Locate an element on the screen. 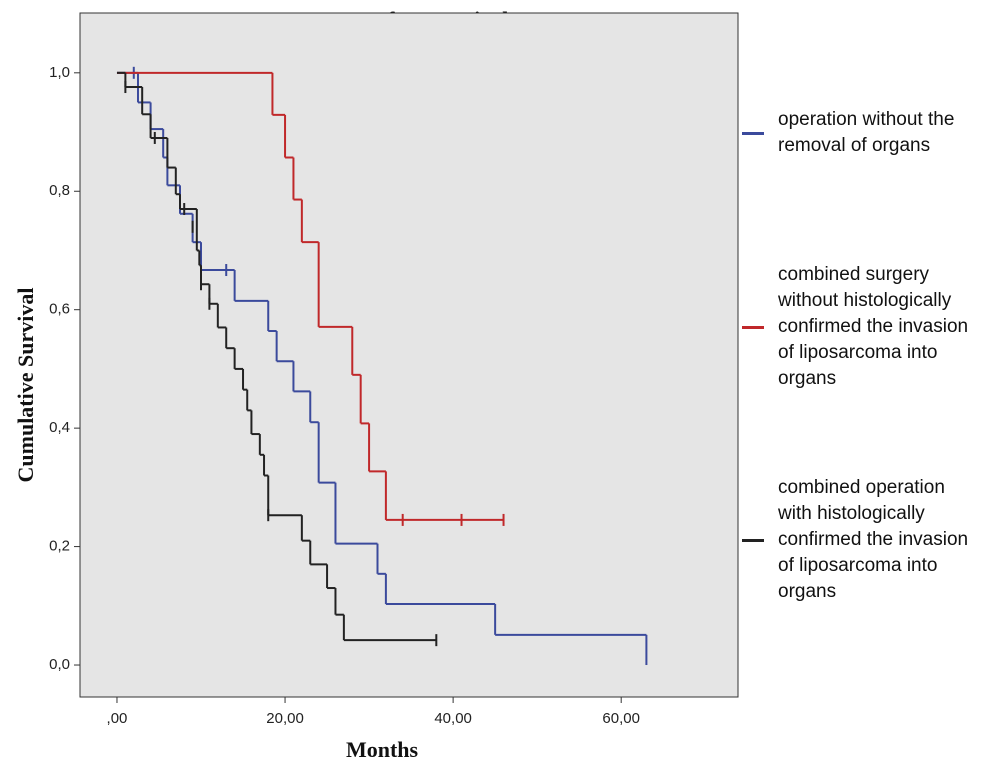  x-tick-label: 40,00 is located at coordinates (453, 718).